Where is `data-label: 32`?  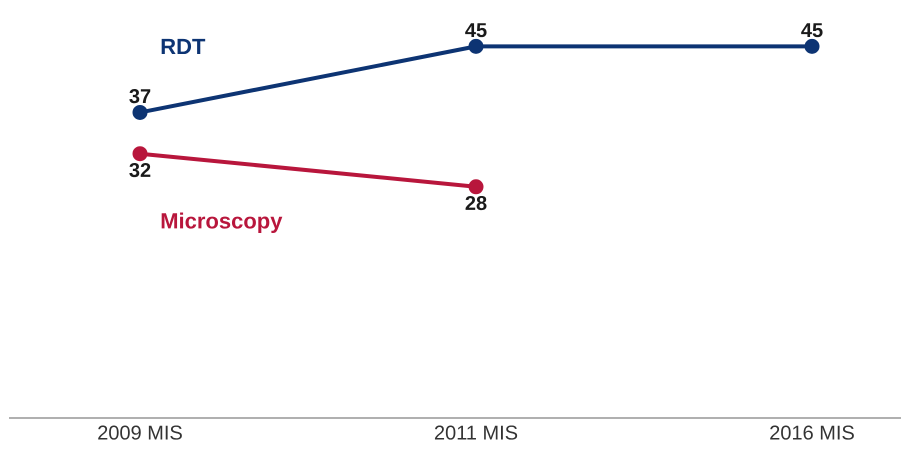
data-label: 32 is located at coordinates (139, 170).